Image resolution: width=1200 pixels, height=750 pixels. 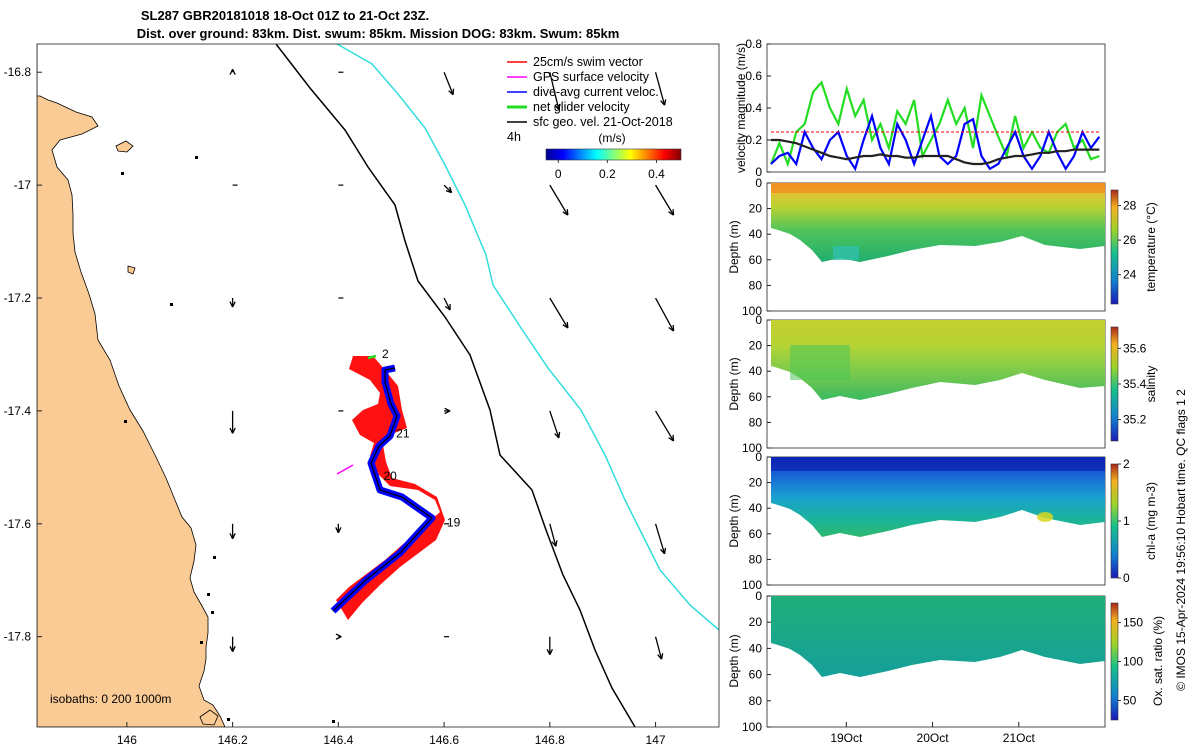 I want to click on day-label: 21, so click(x=403, y=433).